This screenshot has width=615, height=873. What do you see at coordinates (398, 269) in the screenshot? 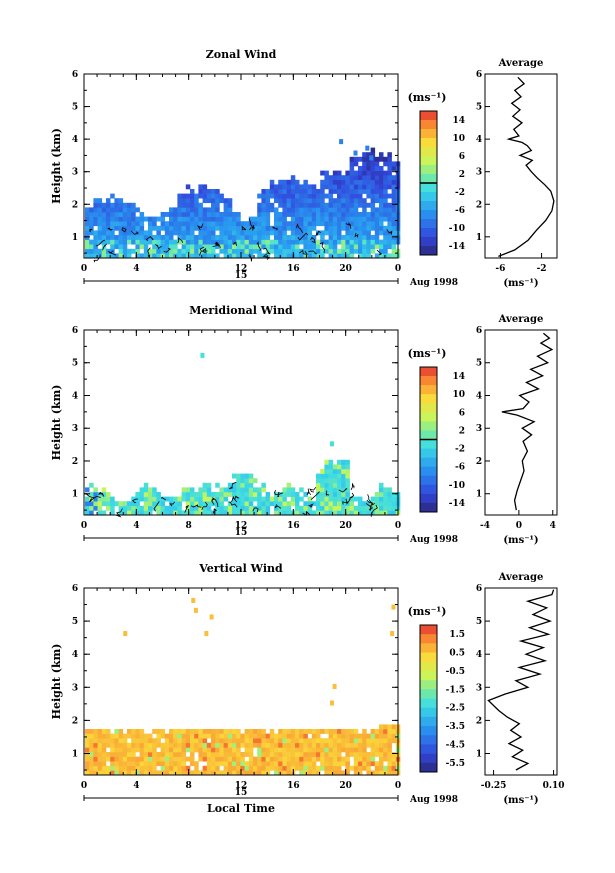
I see `x-tick-label: 0` at bounding box center [398, 269].